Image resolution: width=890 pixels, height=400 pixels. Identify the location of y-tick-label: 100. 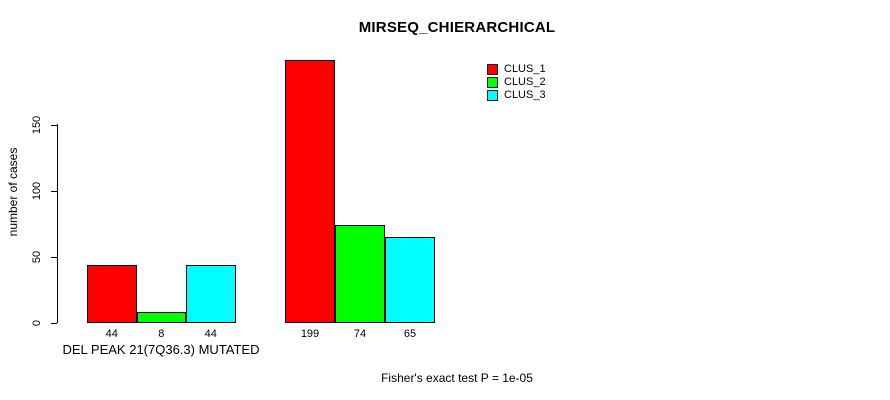
(37, 191).